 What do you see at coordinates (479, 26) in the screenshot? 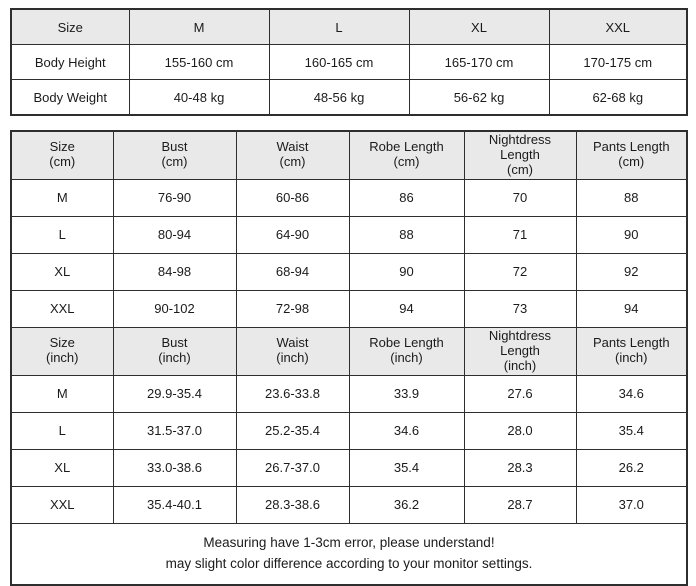
I see `column-header-xl: XL` at bounding box center [479, 26].